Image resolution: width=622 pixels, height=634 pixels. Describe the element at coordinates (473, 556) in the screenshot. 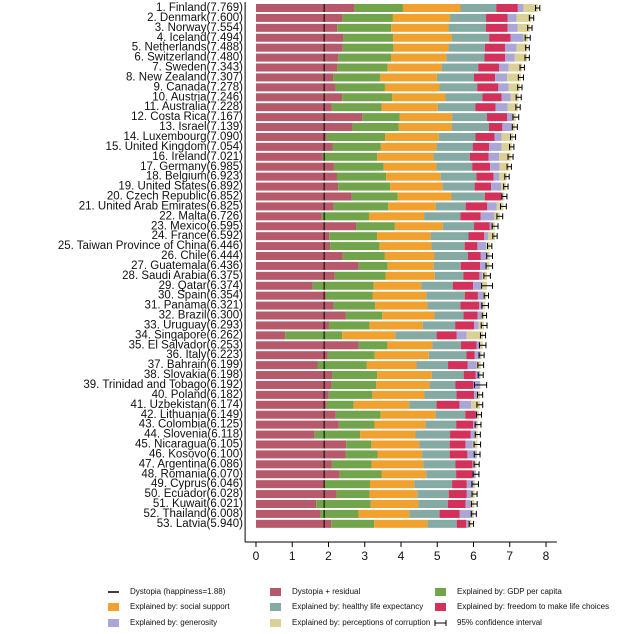

I see `x-tick-label: 6` at that location.